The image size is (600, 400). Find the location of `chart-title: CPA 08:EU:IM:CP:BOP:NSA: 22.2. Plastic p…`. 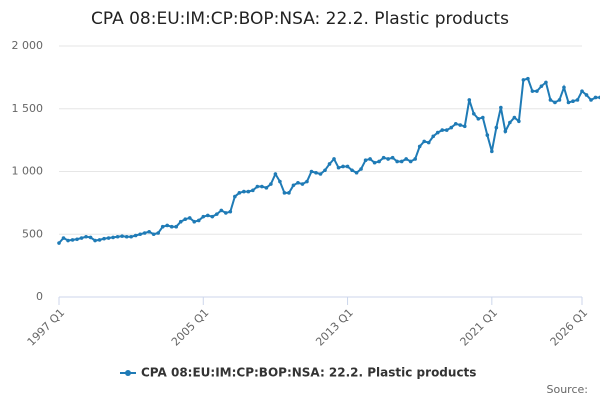

chart-title: CPA 08:EU:IM:CP:BOP:NSA: 22.2. Plastic p… is located at coordinates (300, 19).